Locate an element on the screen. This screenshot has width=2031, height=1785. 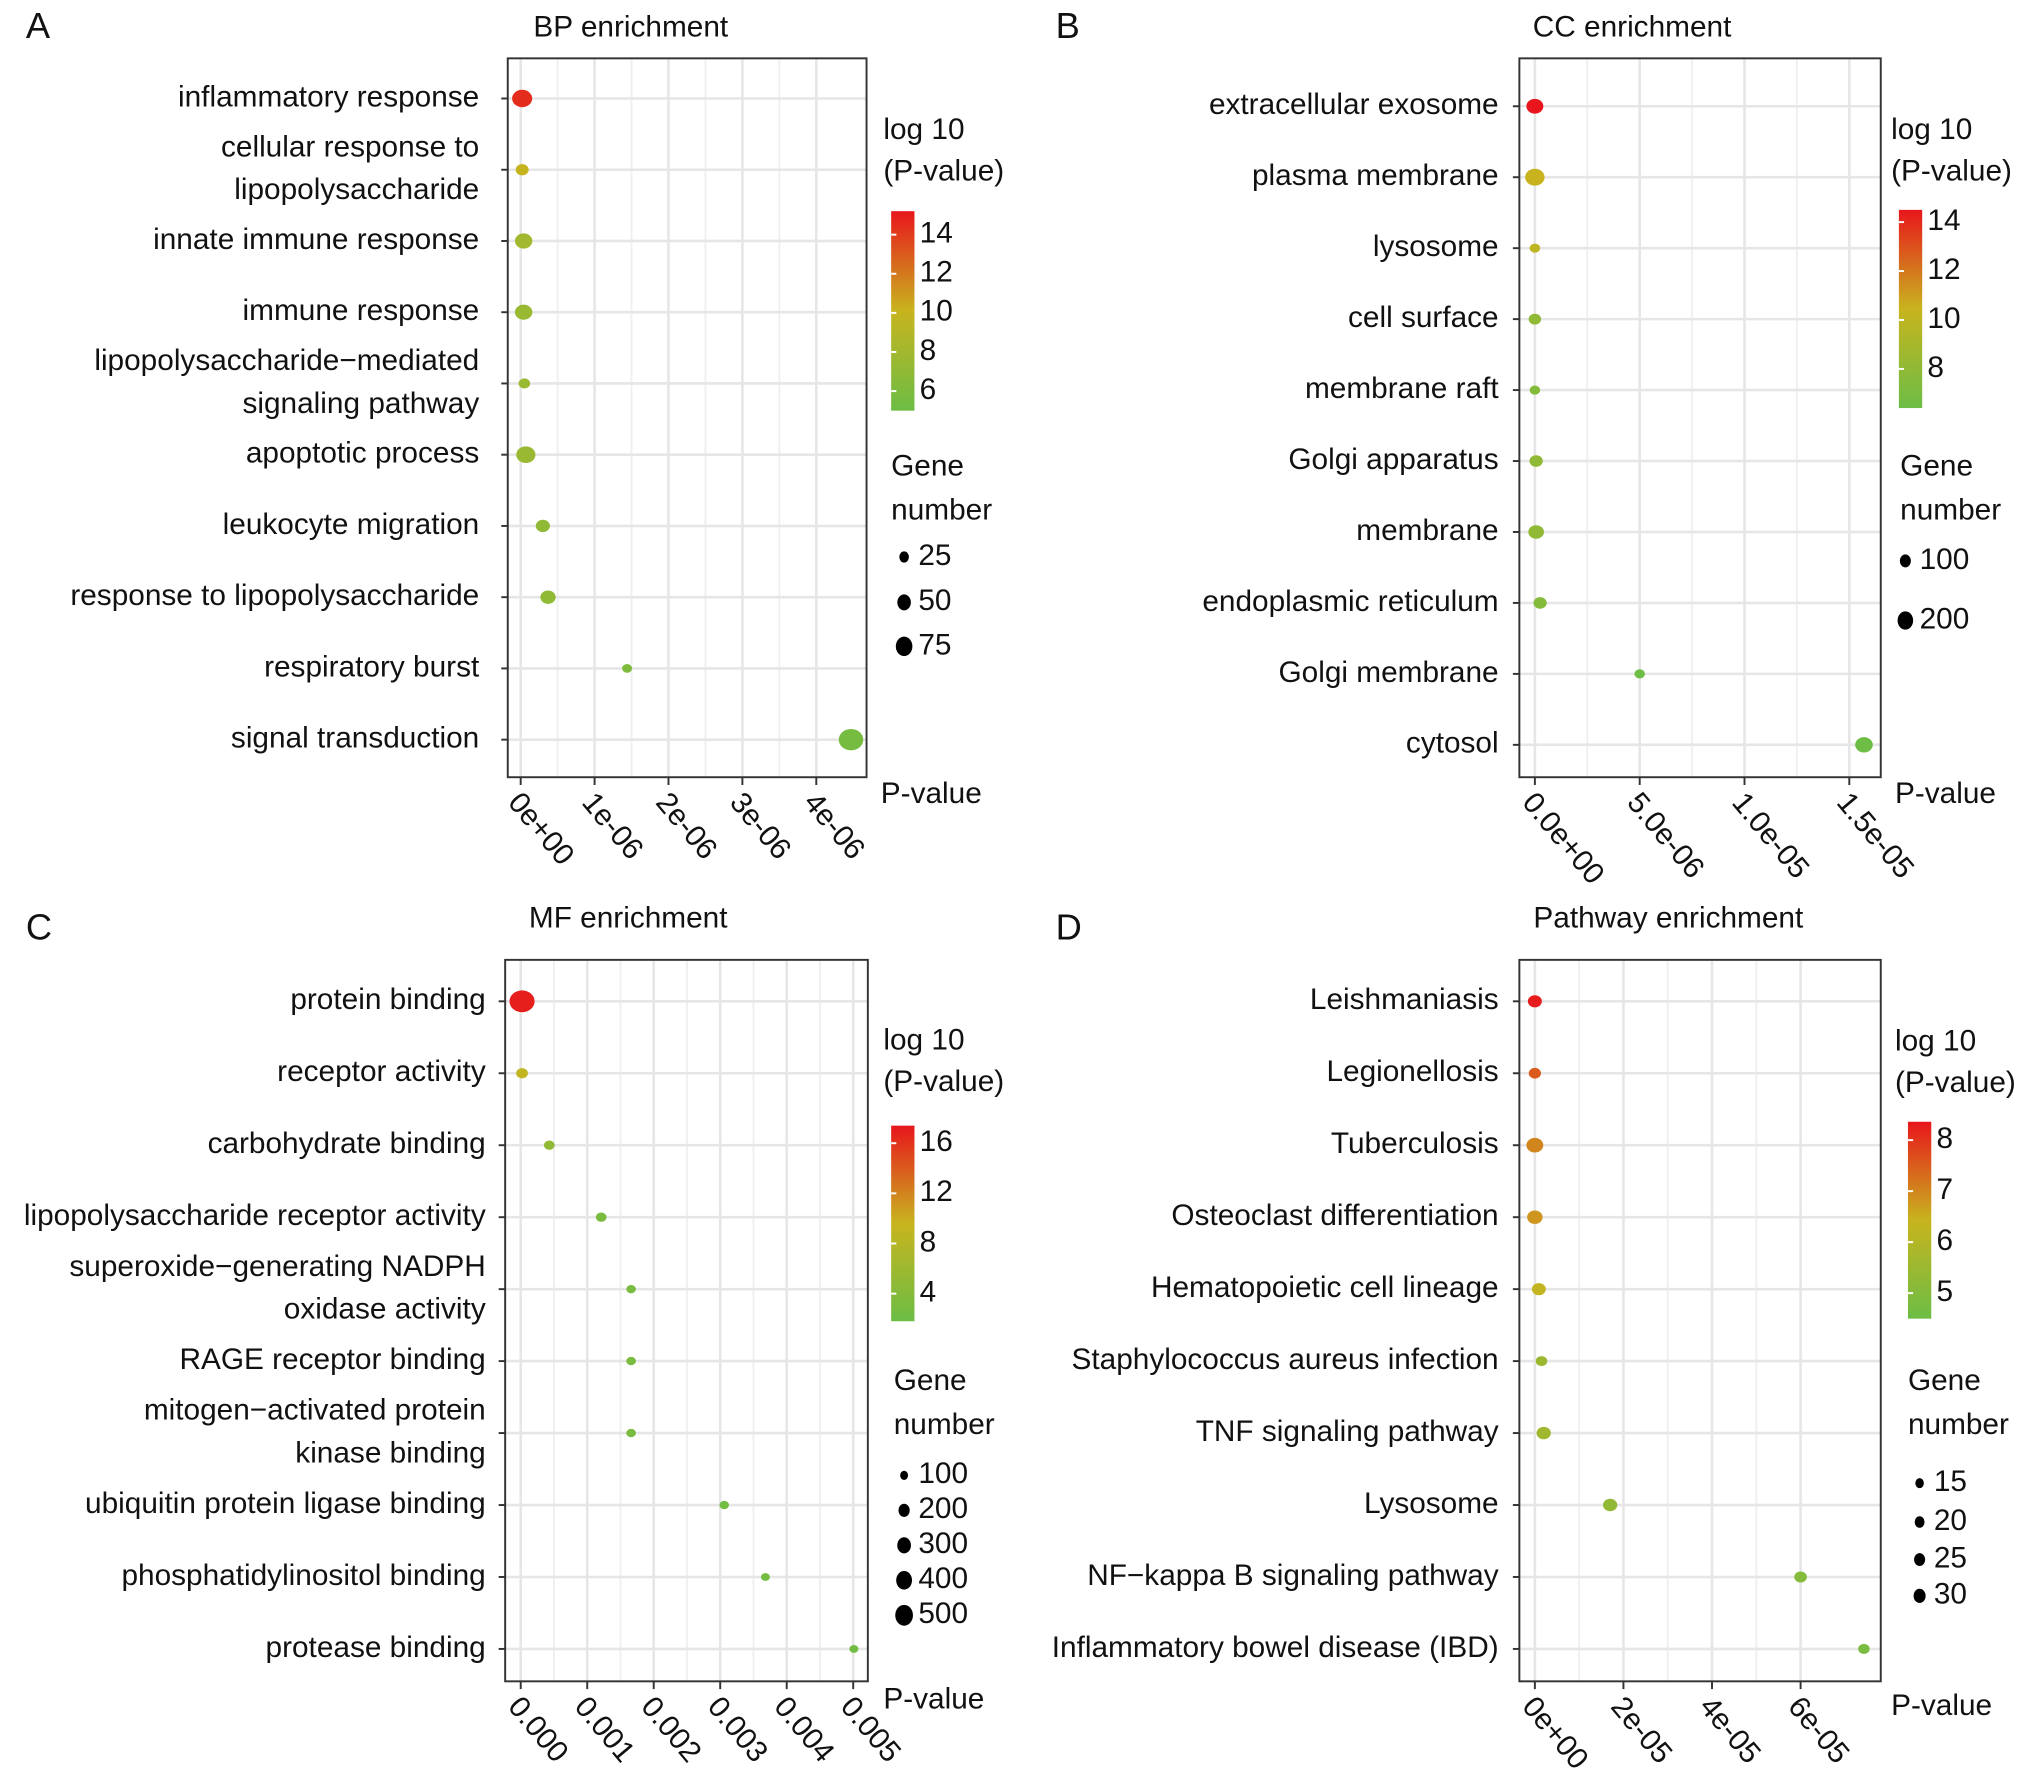
size-legend-title: Gene number is located at coordinates (1958, 1402).